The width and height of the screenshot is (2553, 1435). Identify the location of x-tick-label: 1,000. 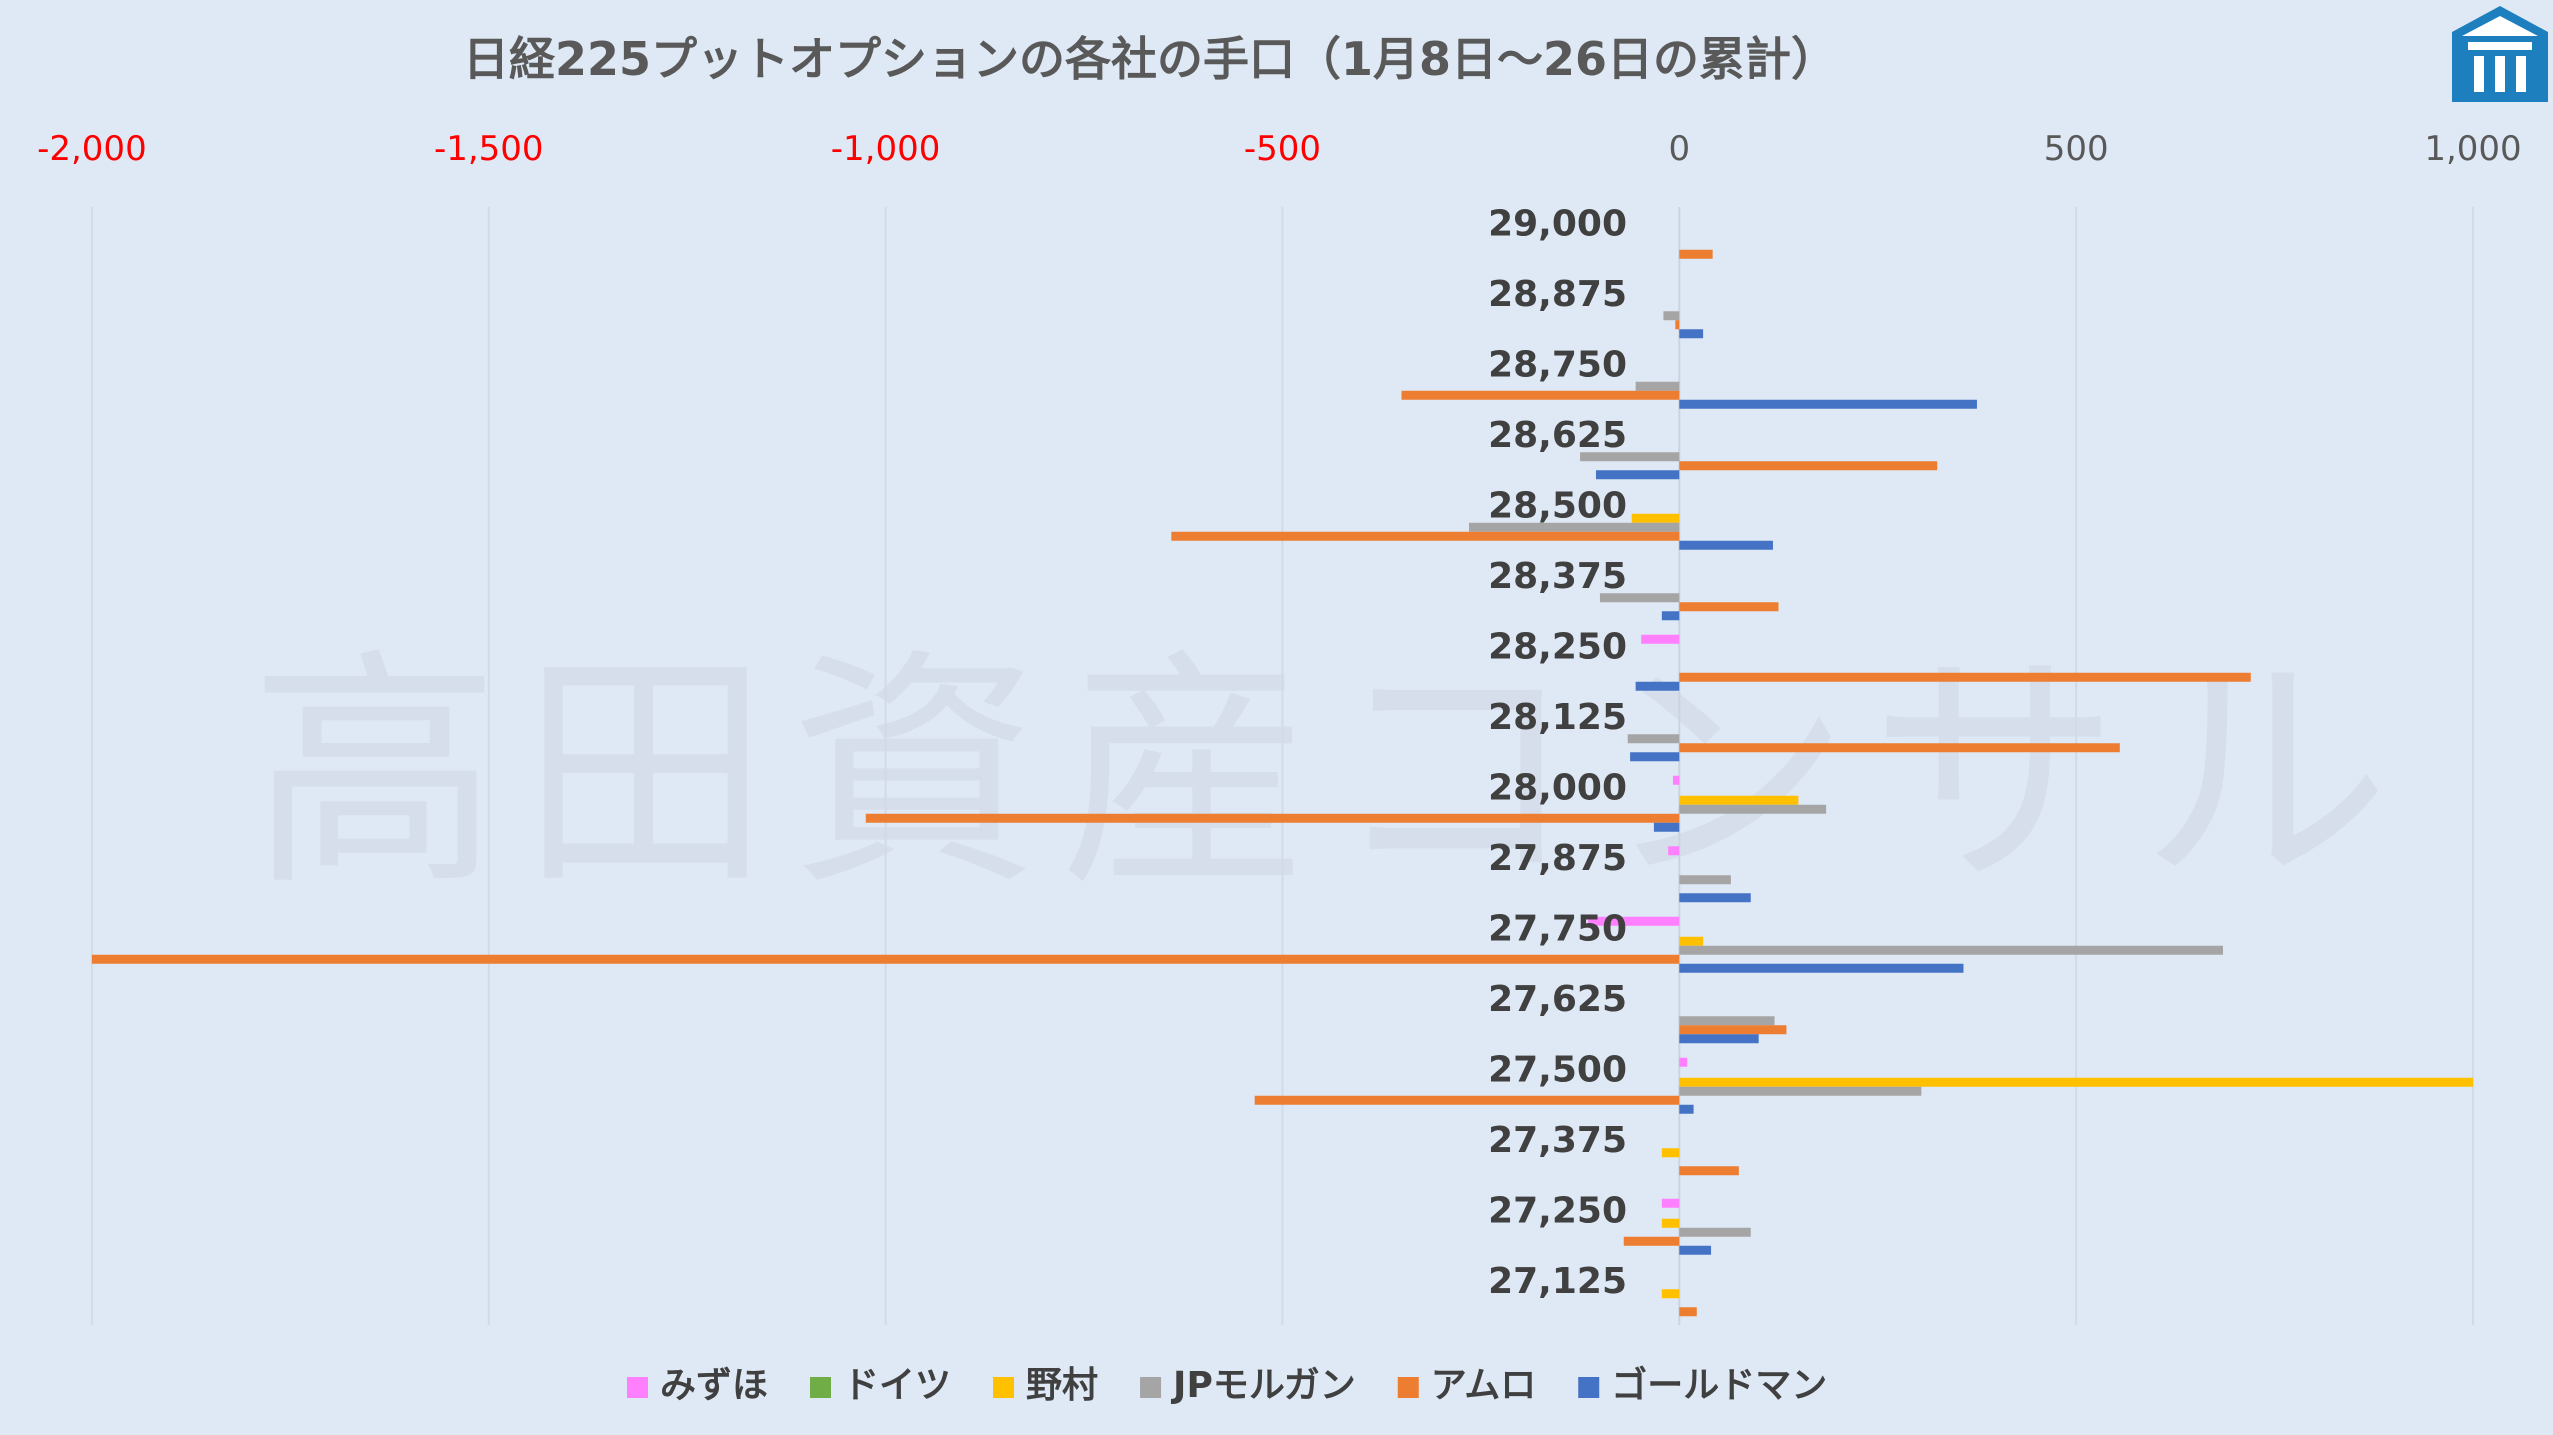
(2472, 149).